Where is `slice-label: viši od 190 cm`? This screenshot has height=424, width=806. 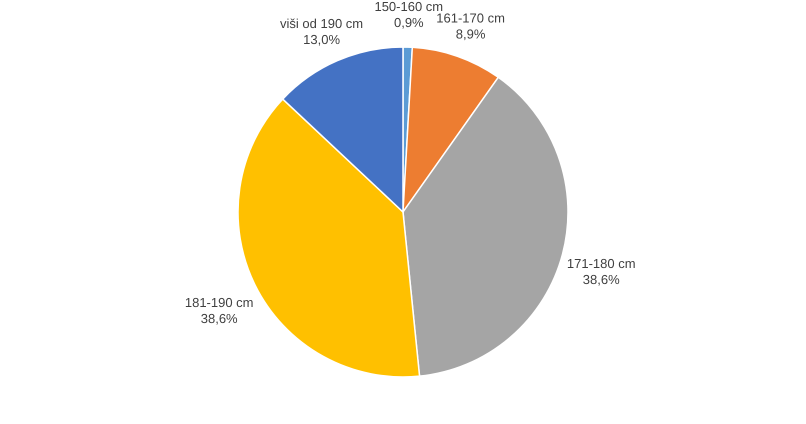 slice-label: viši od 190 cm is located at coordinates (322, 23).